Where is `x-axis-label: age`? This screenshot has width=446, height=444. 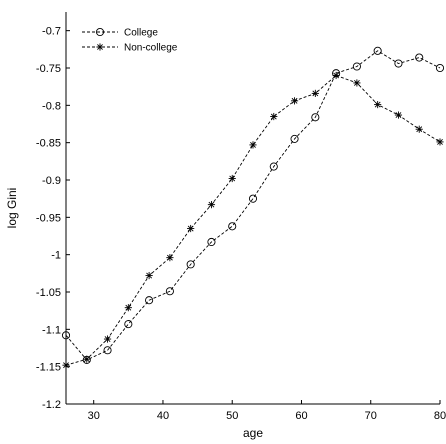 x-axis-label: age is located at coordinates (253, 433).